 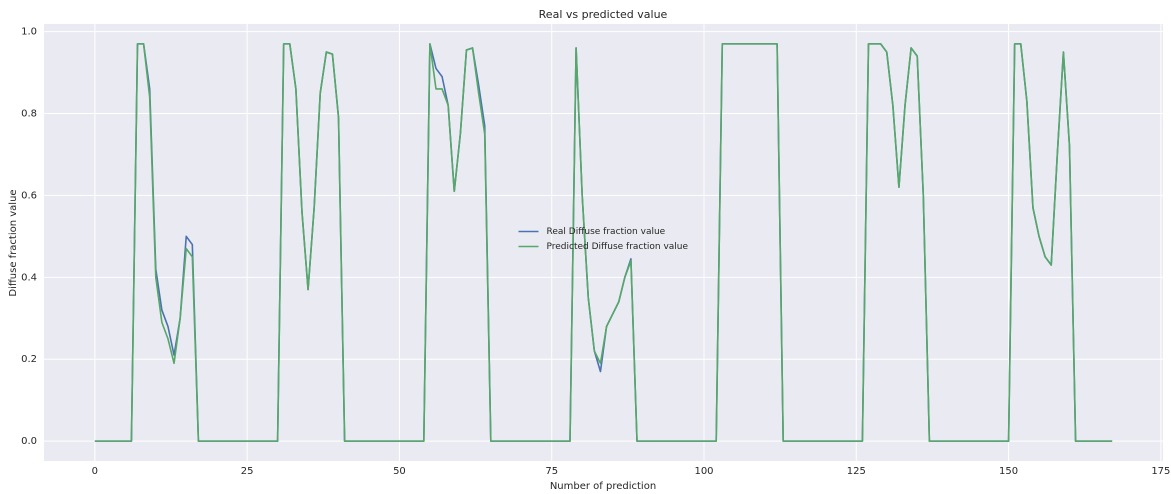 I want to click on y-tick-label: 0.6, so click(x=29, y=195).